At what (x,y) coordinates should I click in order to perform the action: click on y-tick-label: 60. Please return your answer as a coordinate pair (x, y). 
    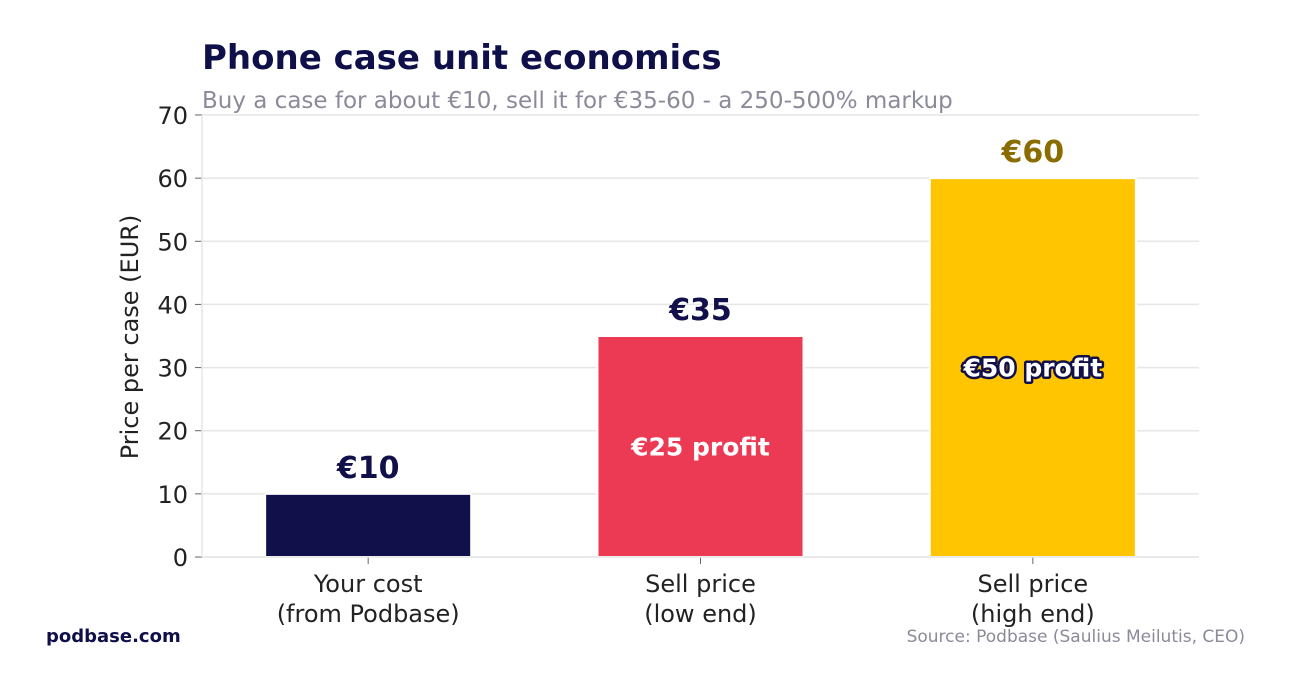
    Looking at the image, I should click on (172, 179).